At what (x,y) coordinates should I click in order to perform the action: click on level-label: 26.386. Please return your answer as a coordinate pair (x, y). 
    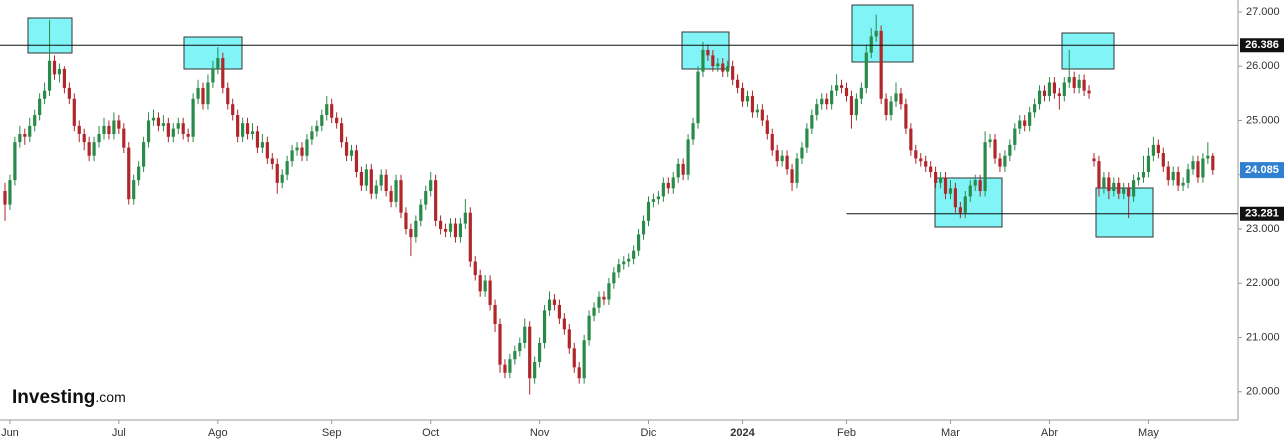
    Looking at the image, I should click on (1262, 45).